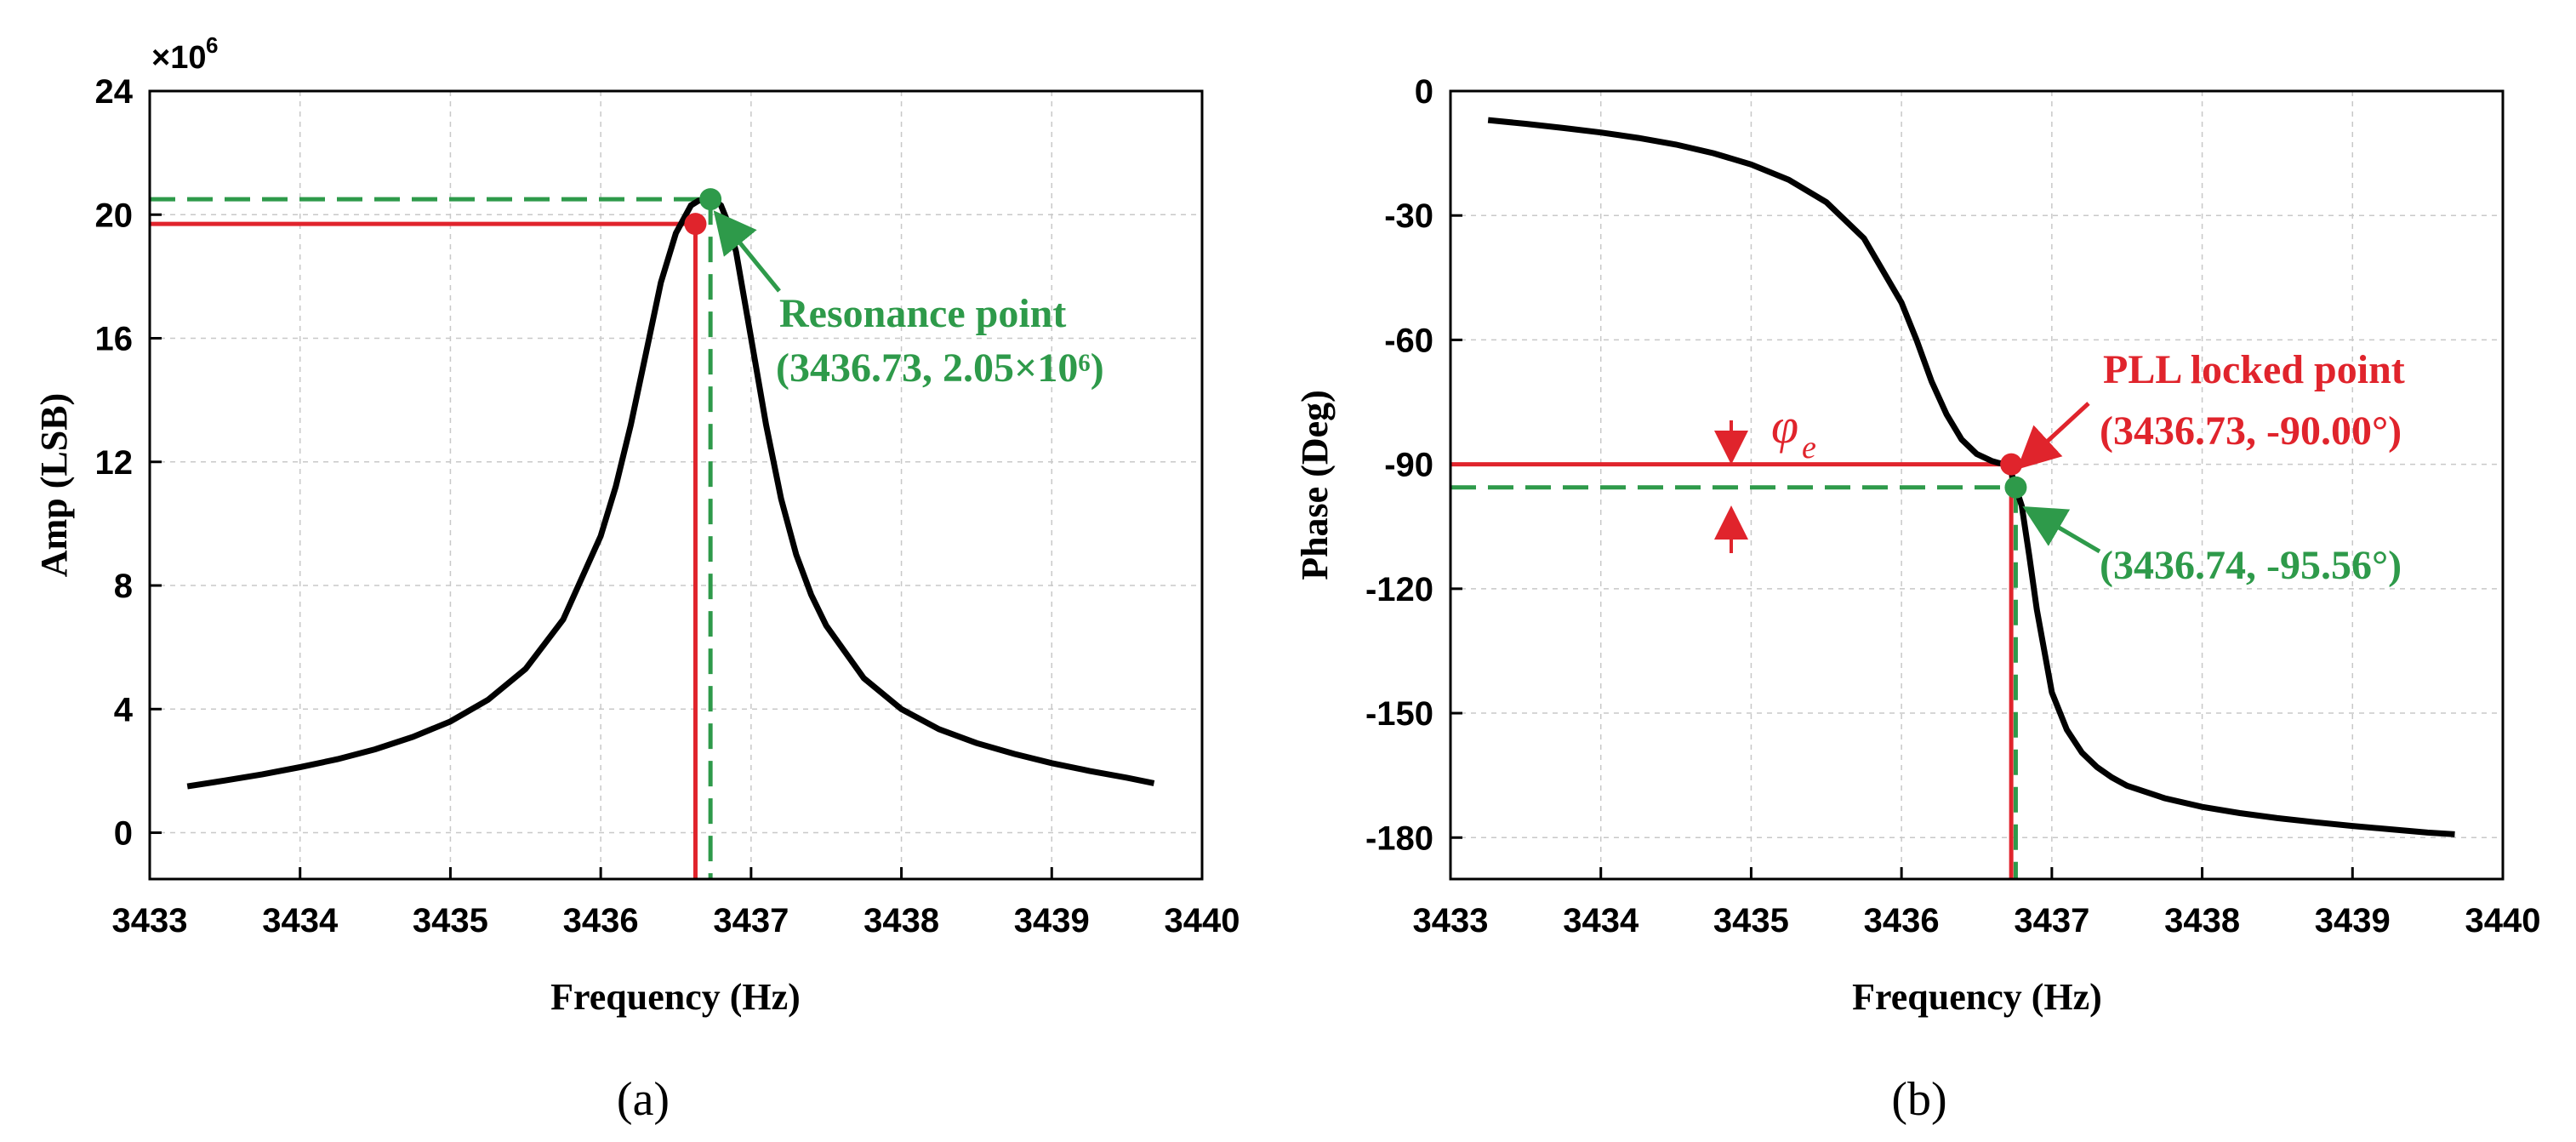 This screenshot has width=2576, height=1142. What do you see at coordinates (1785, 426) in the screenshot?
I see `b-phase-error-symbol: φ` at bounding box center [1785, 426].